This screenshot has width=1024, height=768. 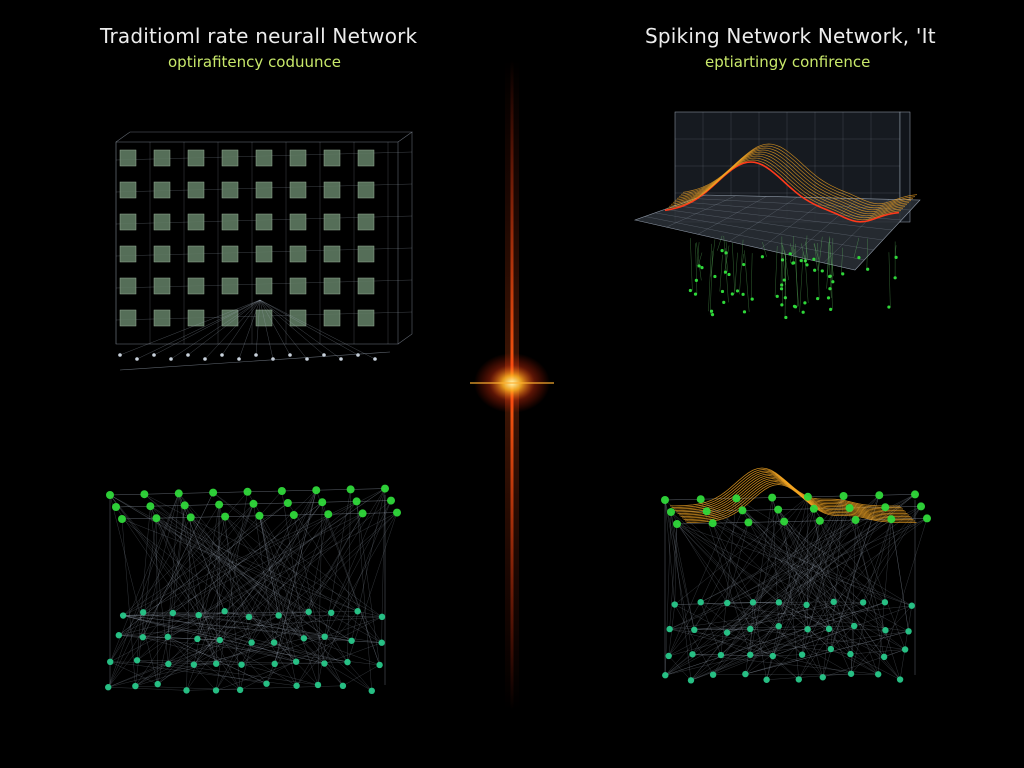 I want to click on rate-network-block-grid, so click(x=264, y=251).